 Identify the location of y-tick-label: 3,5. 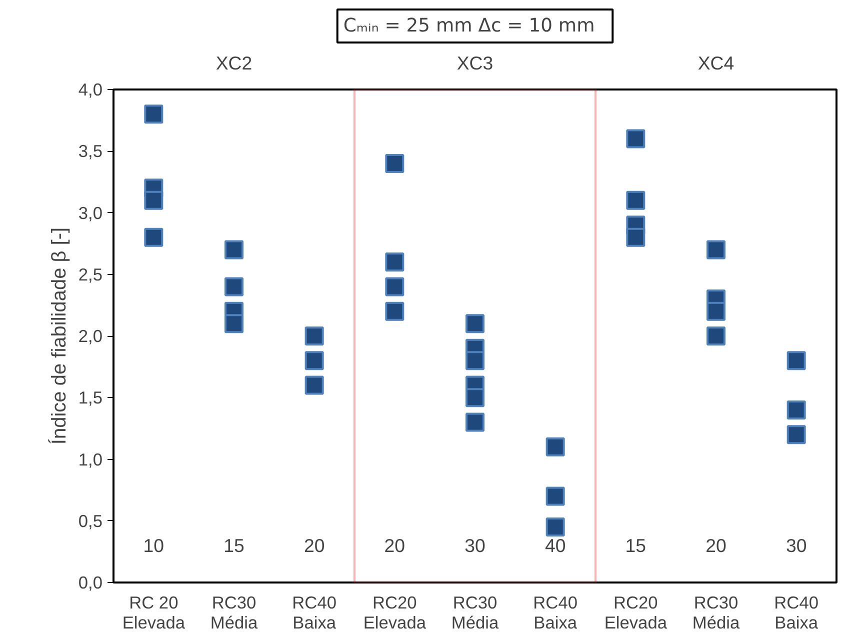
(90, 151).